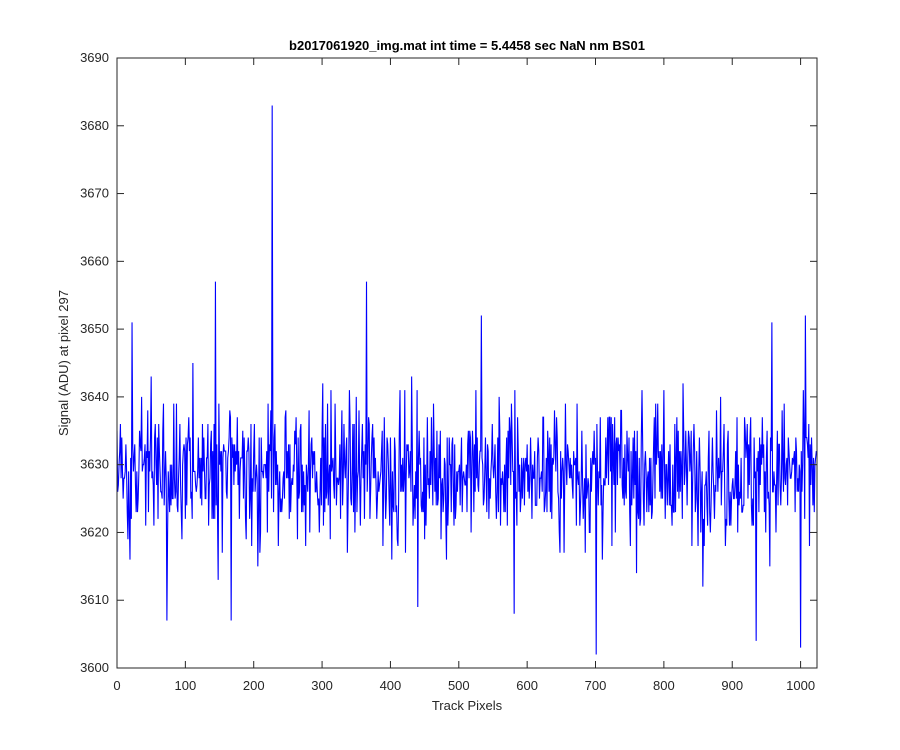  I want to click on x-tick-label: 300, so click(322, 685).